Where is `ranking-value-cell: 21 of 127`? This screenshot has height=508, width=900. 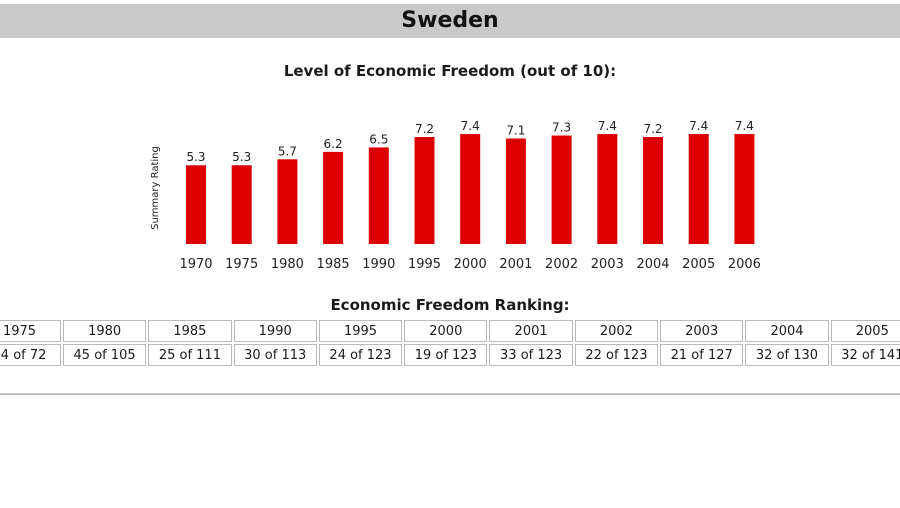
ranking-value-cell: 21 of 127 is located at coordinates (702, 355).